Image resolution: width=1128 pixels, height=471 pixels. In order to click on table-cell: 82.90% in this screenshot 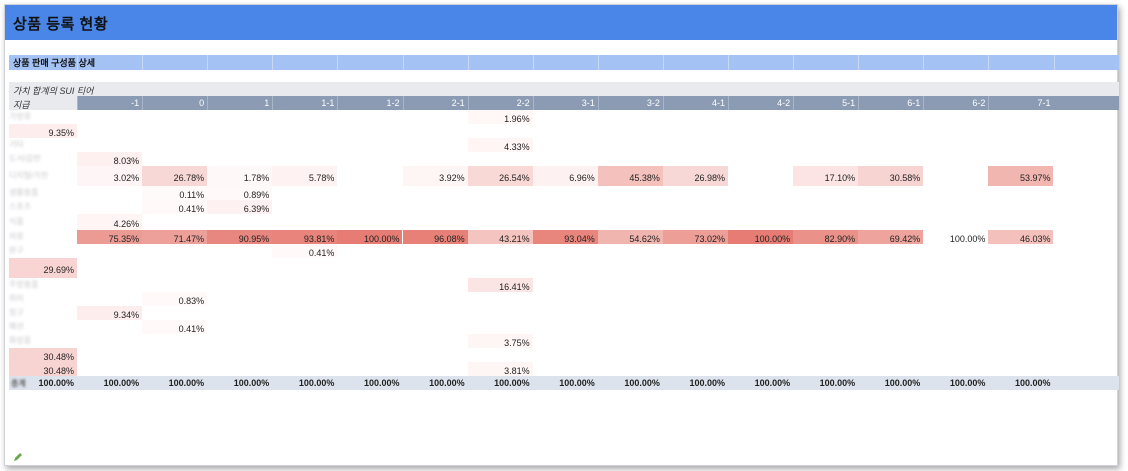, I will do `click(826, 237)`.